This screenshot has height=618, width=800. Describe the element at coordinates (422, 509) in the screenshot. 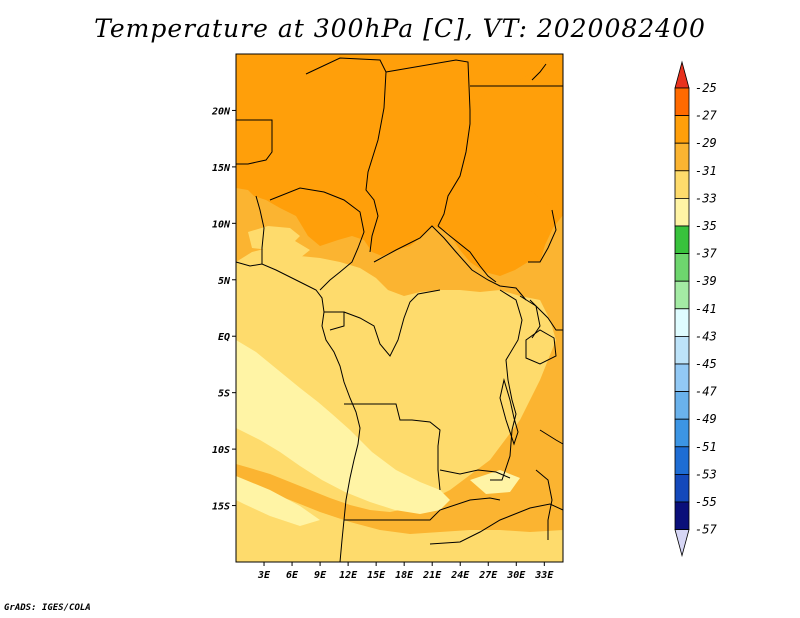

I see `border-angola-south` at that location.